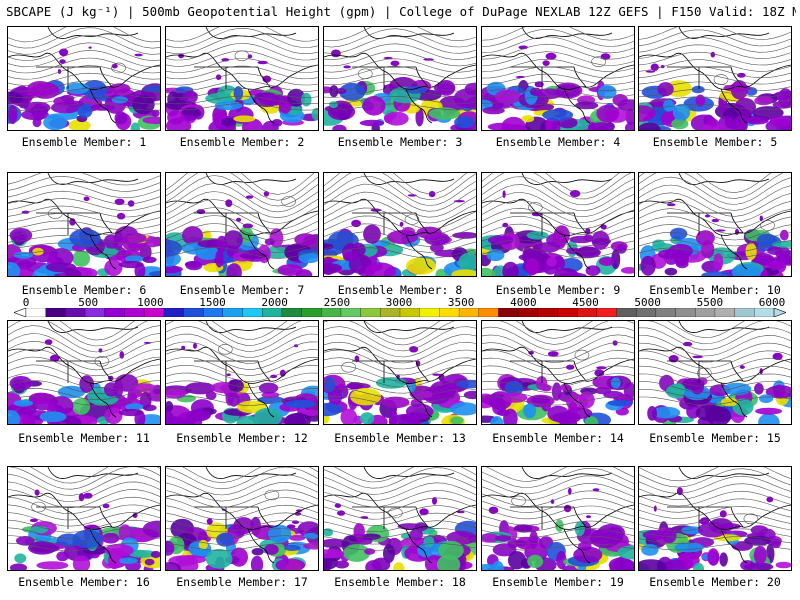 The width and height of the screenshot is (800, 600). What do you see at coordinates (88, 302) in the screenshot?
I see `colorbar-tick-label: 500` at bounding box center [88, 302].